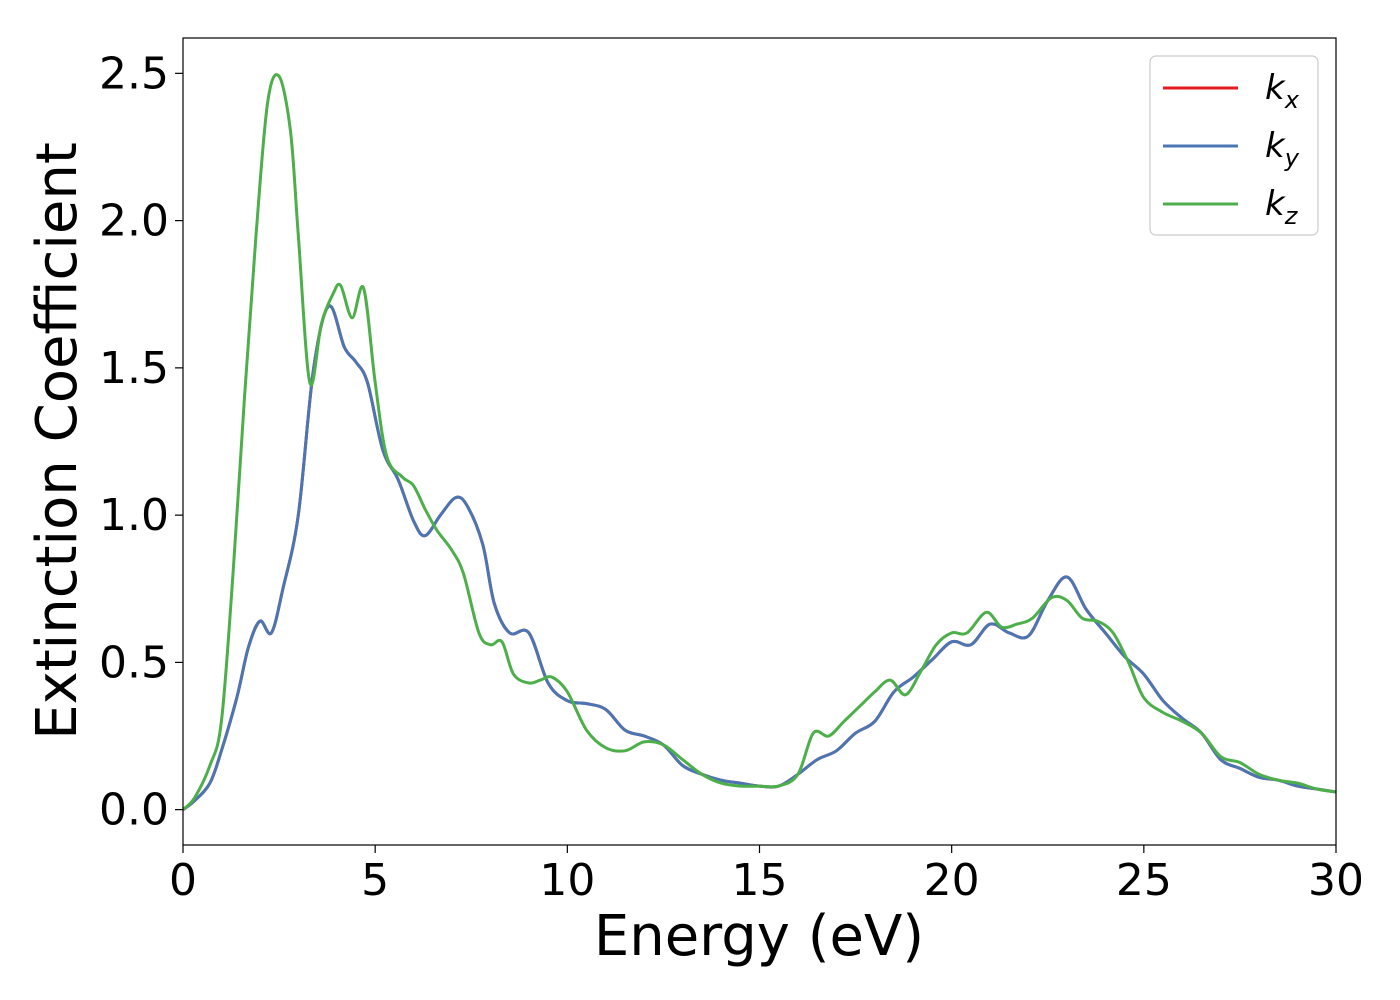  I want to click on y-tick-label: 2.0, so click(134, 221).